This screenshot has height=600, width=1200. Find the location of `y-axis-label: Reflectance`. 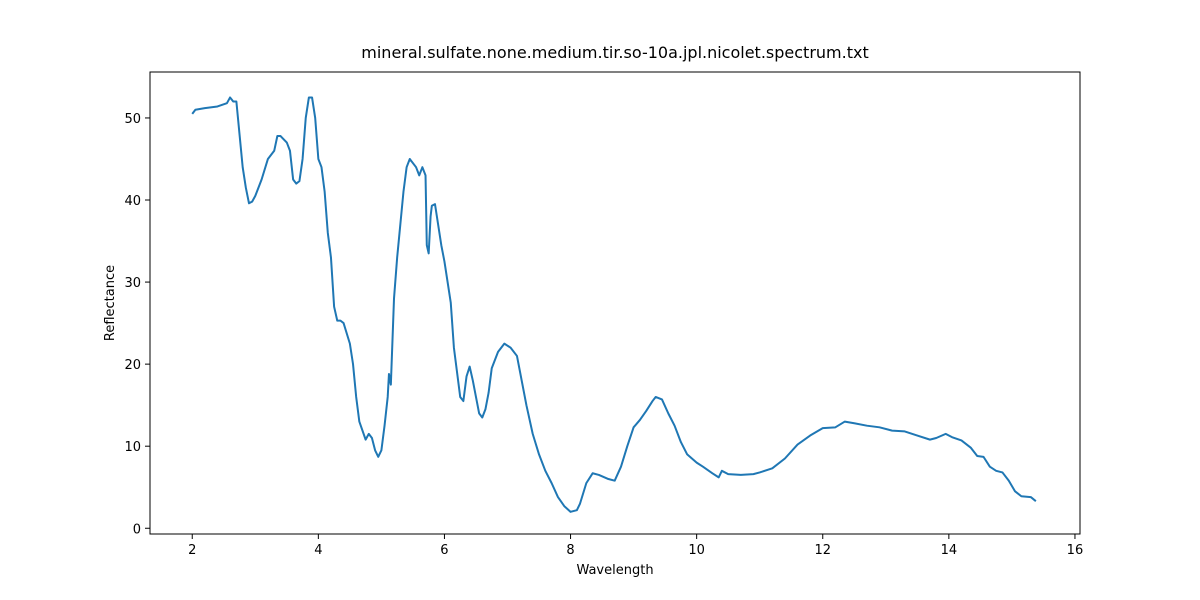

y-axis-label: Reflectance is located at coordinates (110, 303).